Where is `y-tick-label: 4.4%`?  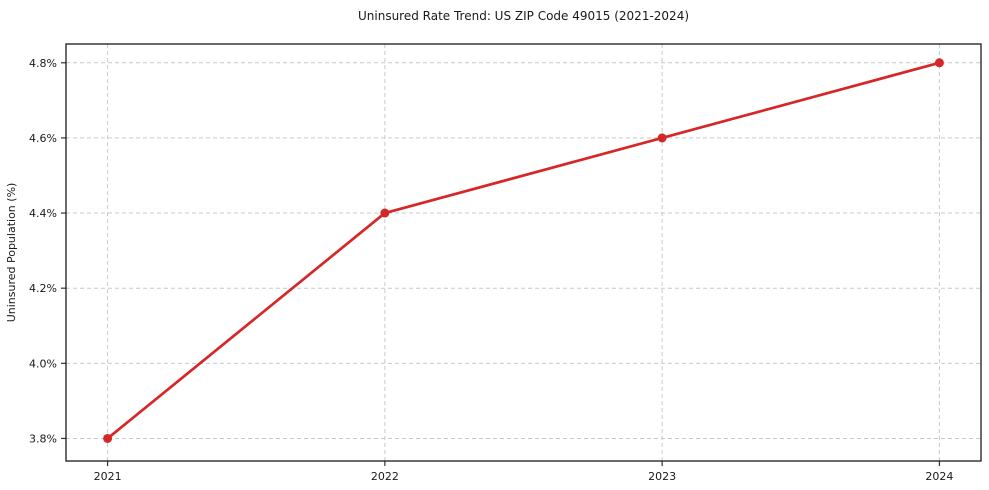
y-tick-label: 4.4% is located at coordinates (43, 213).